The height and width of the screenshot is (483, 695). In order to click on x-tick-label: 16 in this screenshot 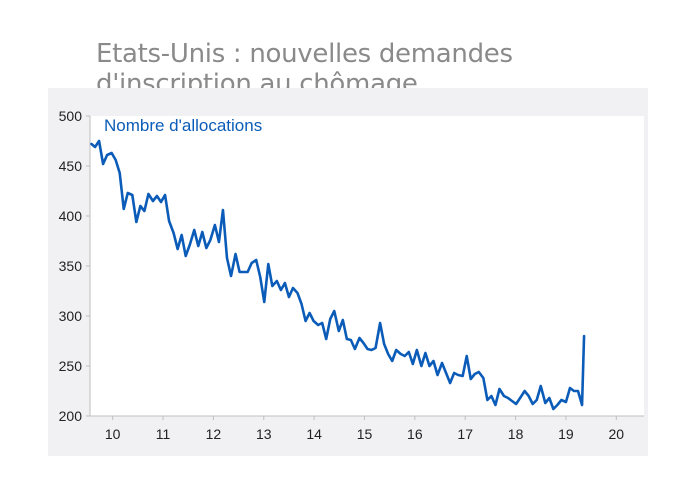, I will do `click(415, 434)`.